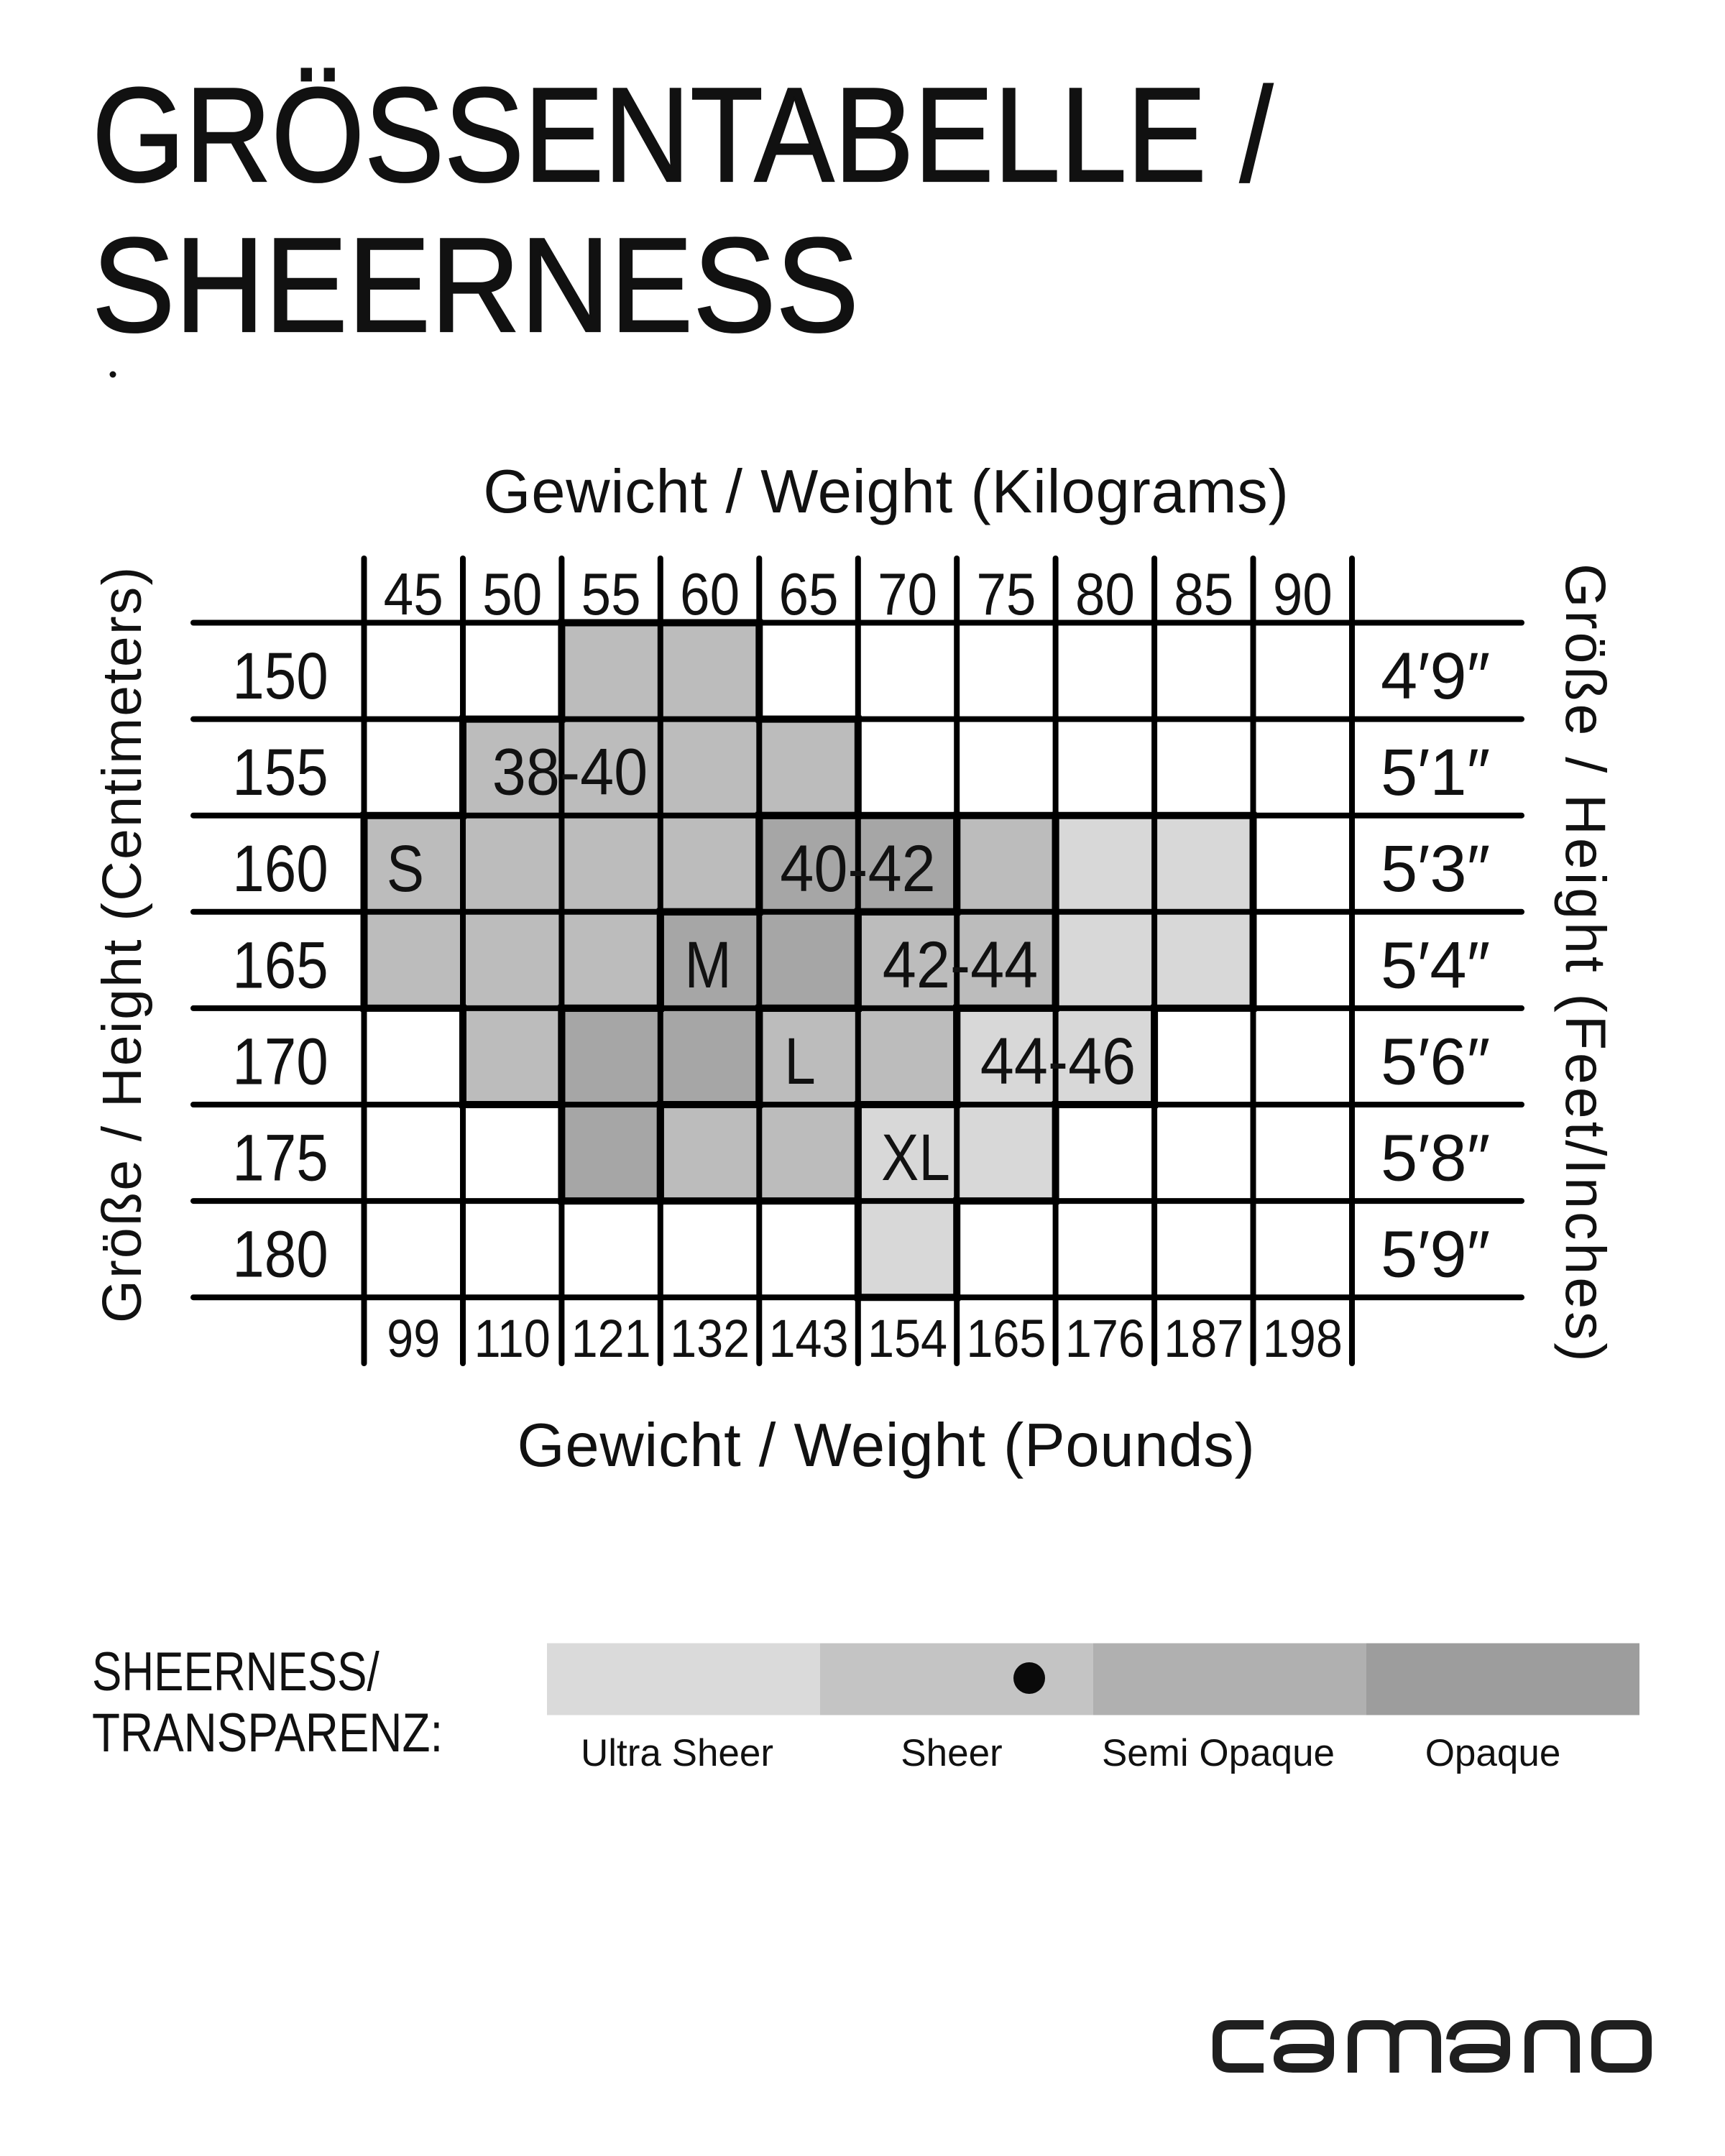 The height and width of the screenshot is (2156, 1725). Describe the element at coordinates (1435, 869) in the screenshot. I see `svg-text: 5′3″` at that location.